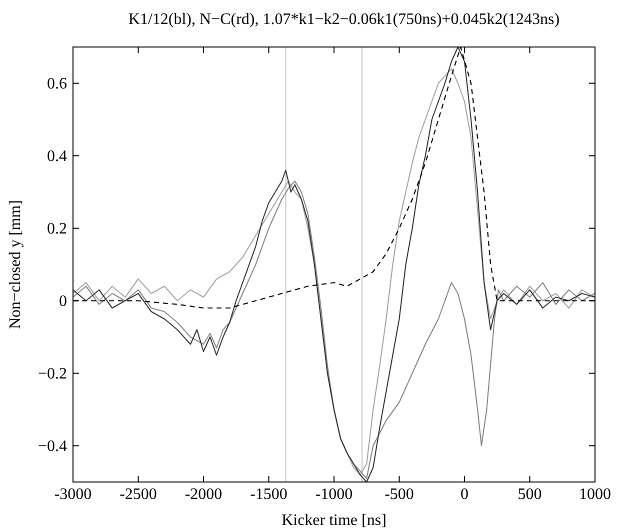 This screenshot has height=529, width=619. What do you see at coordinates (15, 264) in the screenshot?
I see `y-axis-title: Non−closed y [mm]` at bounding box center [15, 264].